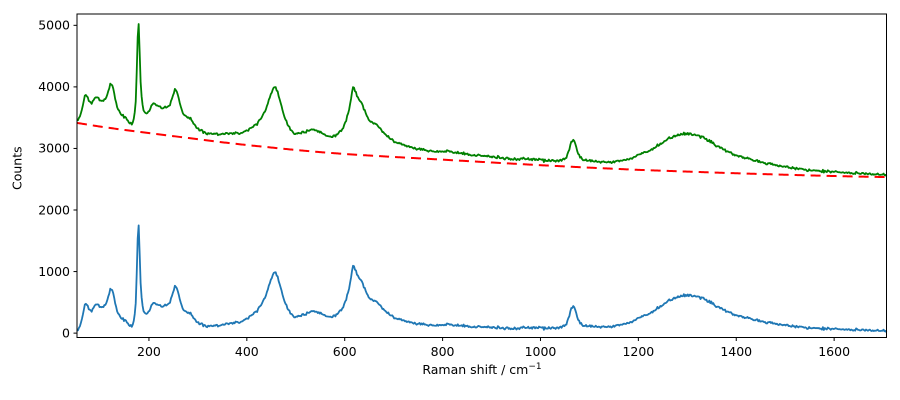 Image resolution: width=900 pixels, height=400 pixels. What do you see at coordinates (54, 86) in the screenshot?
I see `y-tick-label: 4000` at bounding box center [54, 86].